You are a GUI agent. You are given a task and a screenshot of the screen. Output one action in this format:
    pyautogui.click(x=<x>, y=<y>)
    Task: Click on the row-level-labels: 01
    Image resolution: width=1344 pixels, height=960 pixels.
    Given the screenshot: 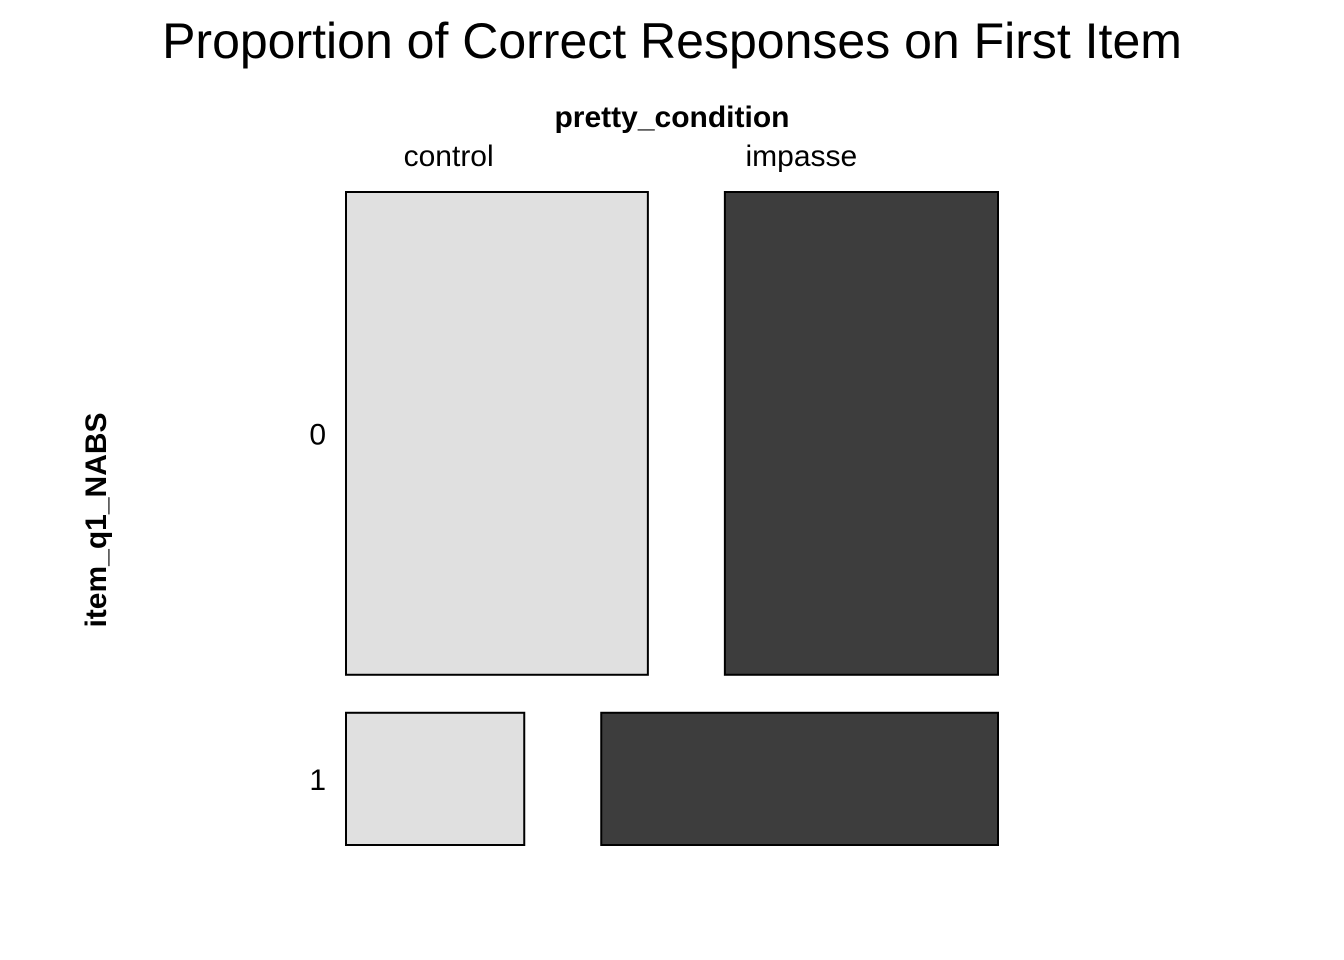 What is the action you would take?
    pyautogui.click(x=317, y=607)
    